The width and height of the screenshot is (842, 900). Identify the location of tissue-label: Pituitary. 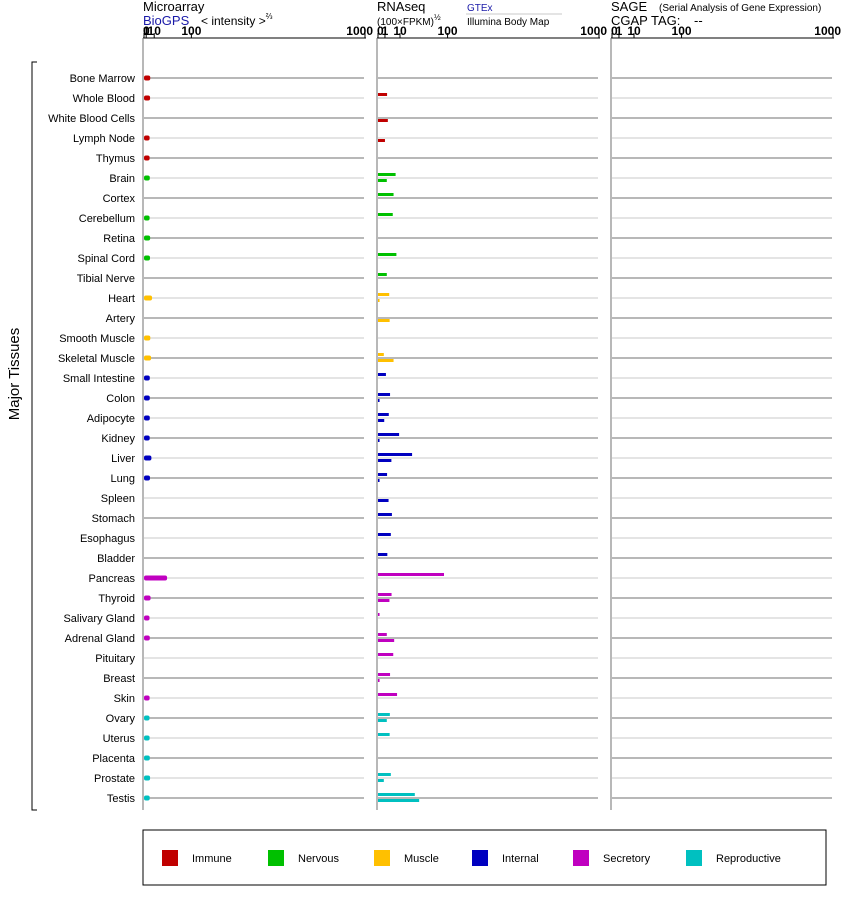
(115, 659).